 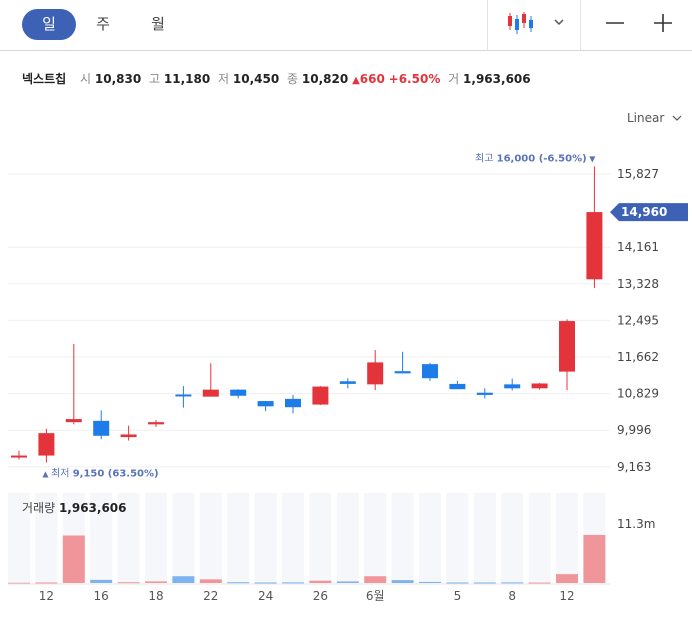 What do you see at coordinates (265, 596) in the screenshot?
I see `x-tick-label: 24` at bounding box center [265, 596].